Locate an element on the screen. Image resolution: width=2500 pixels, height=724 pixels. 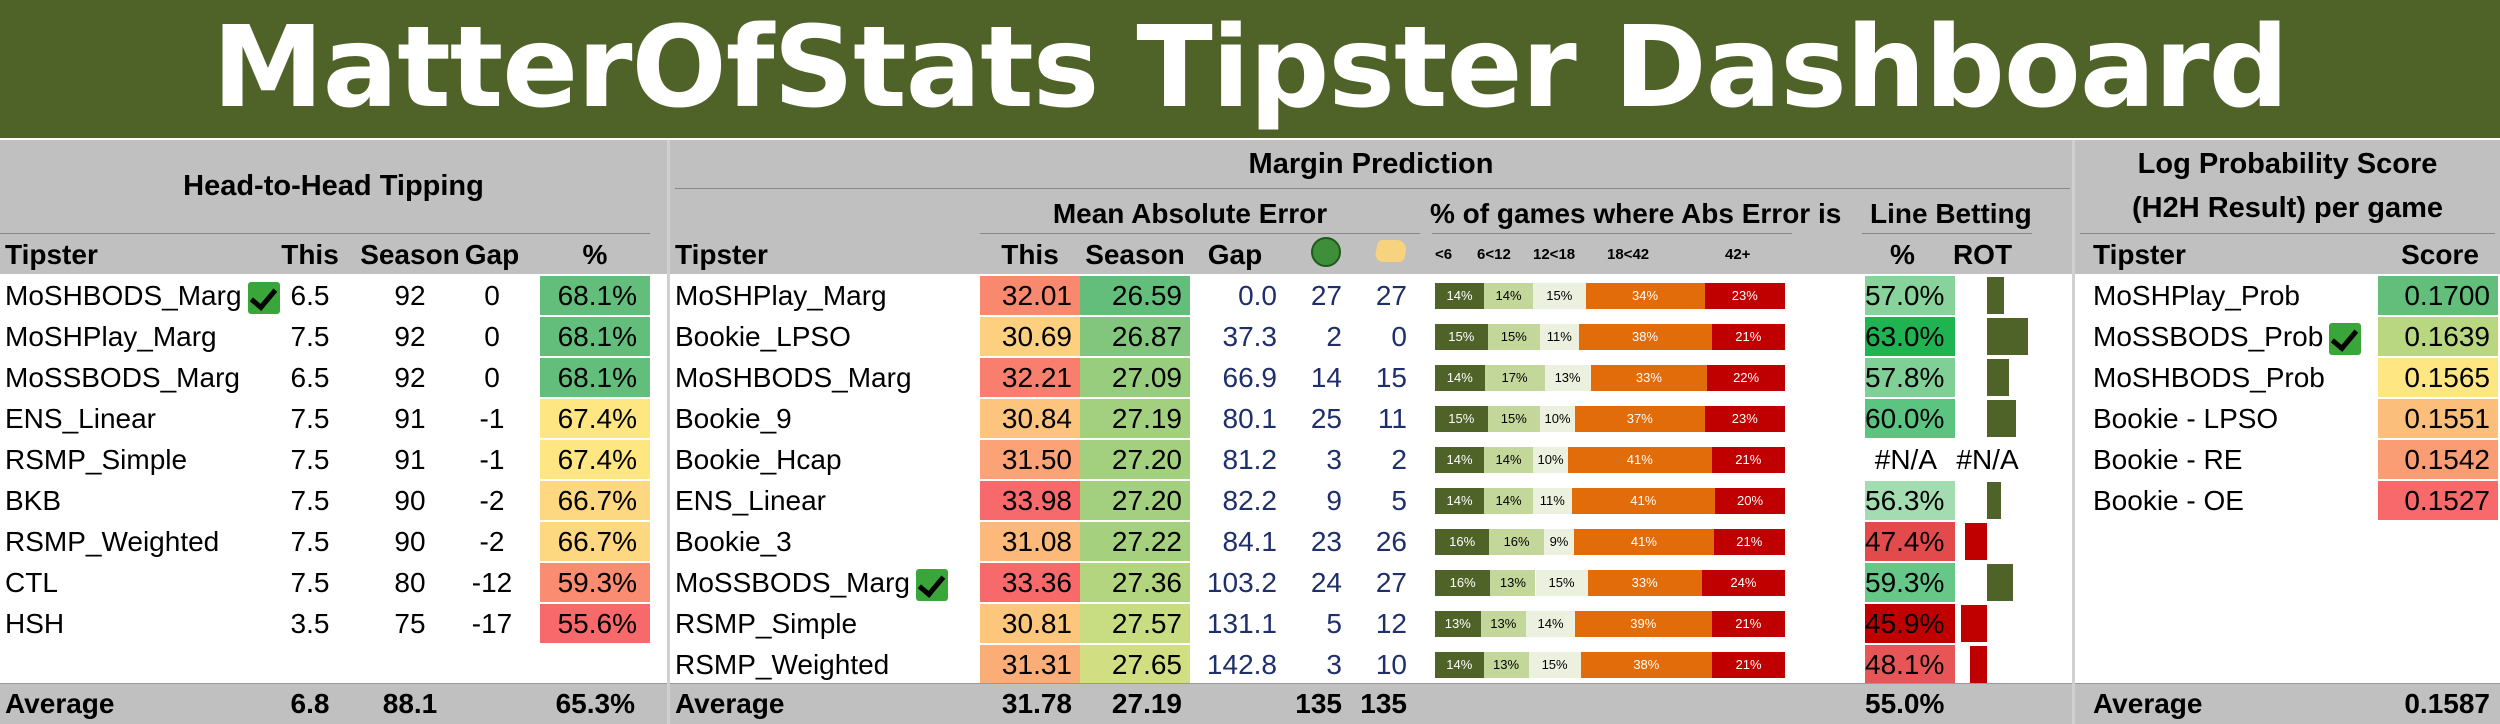
tipster-cell: Bookie_3 is located at coordinates (733, 541).